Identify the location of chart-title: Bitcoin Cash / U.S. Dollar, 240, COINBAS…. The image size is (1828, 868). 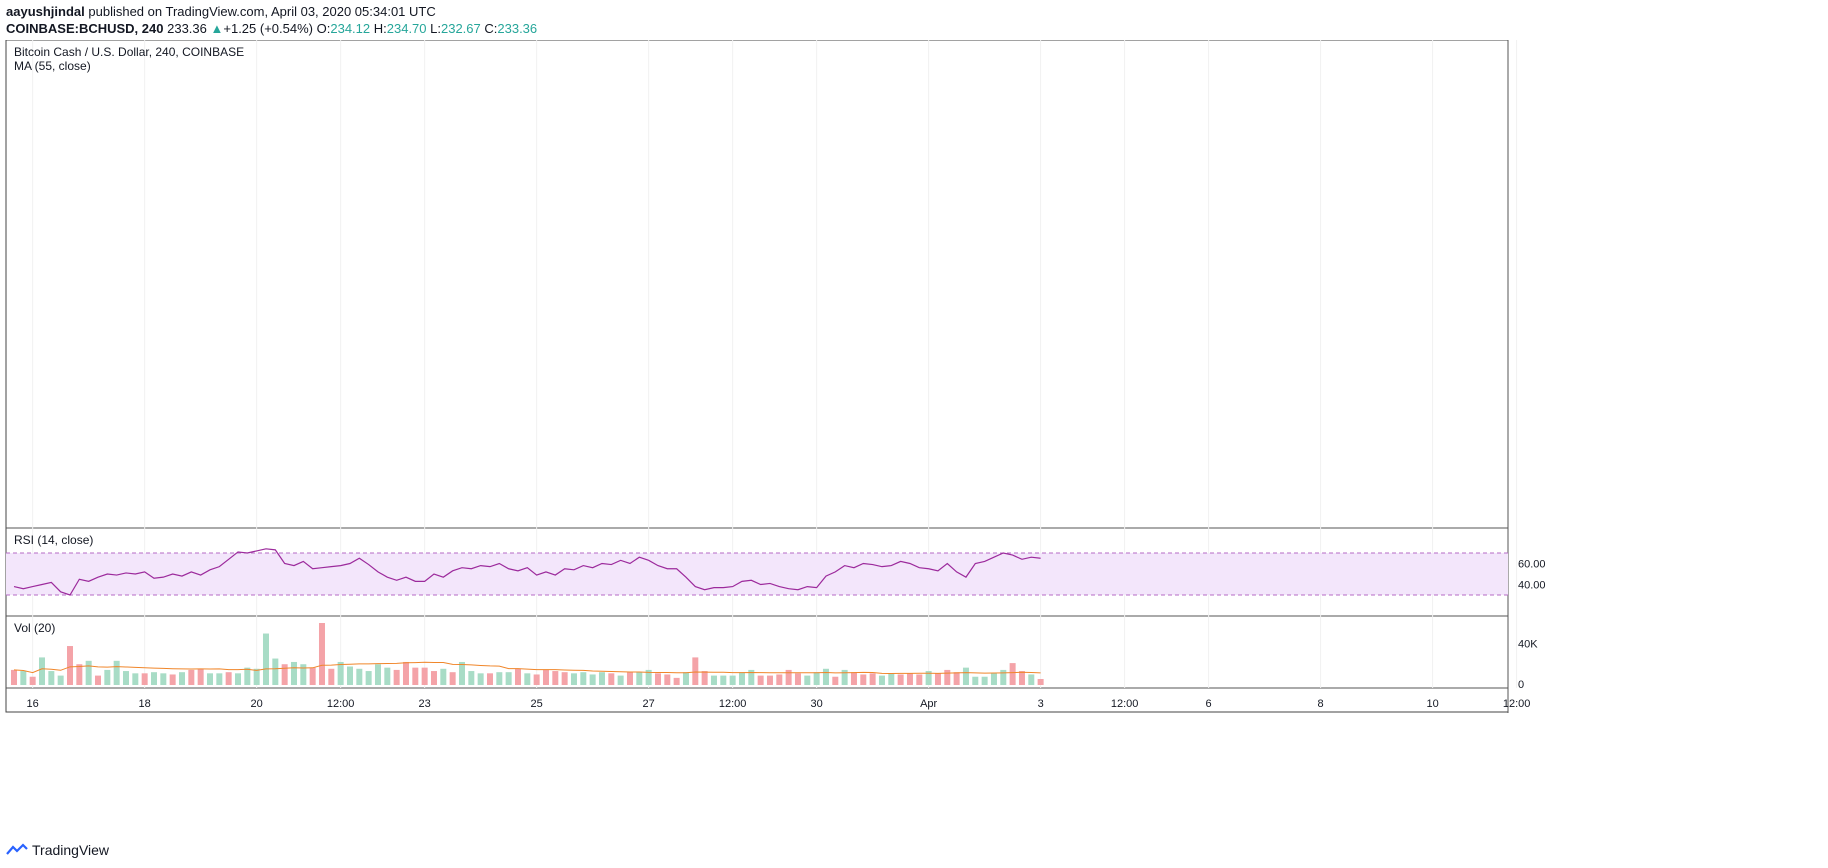
(129, 52).